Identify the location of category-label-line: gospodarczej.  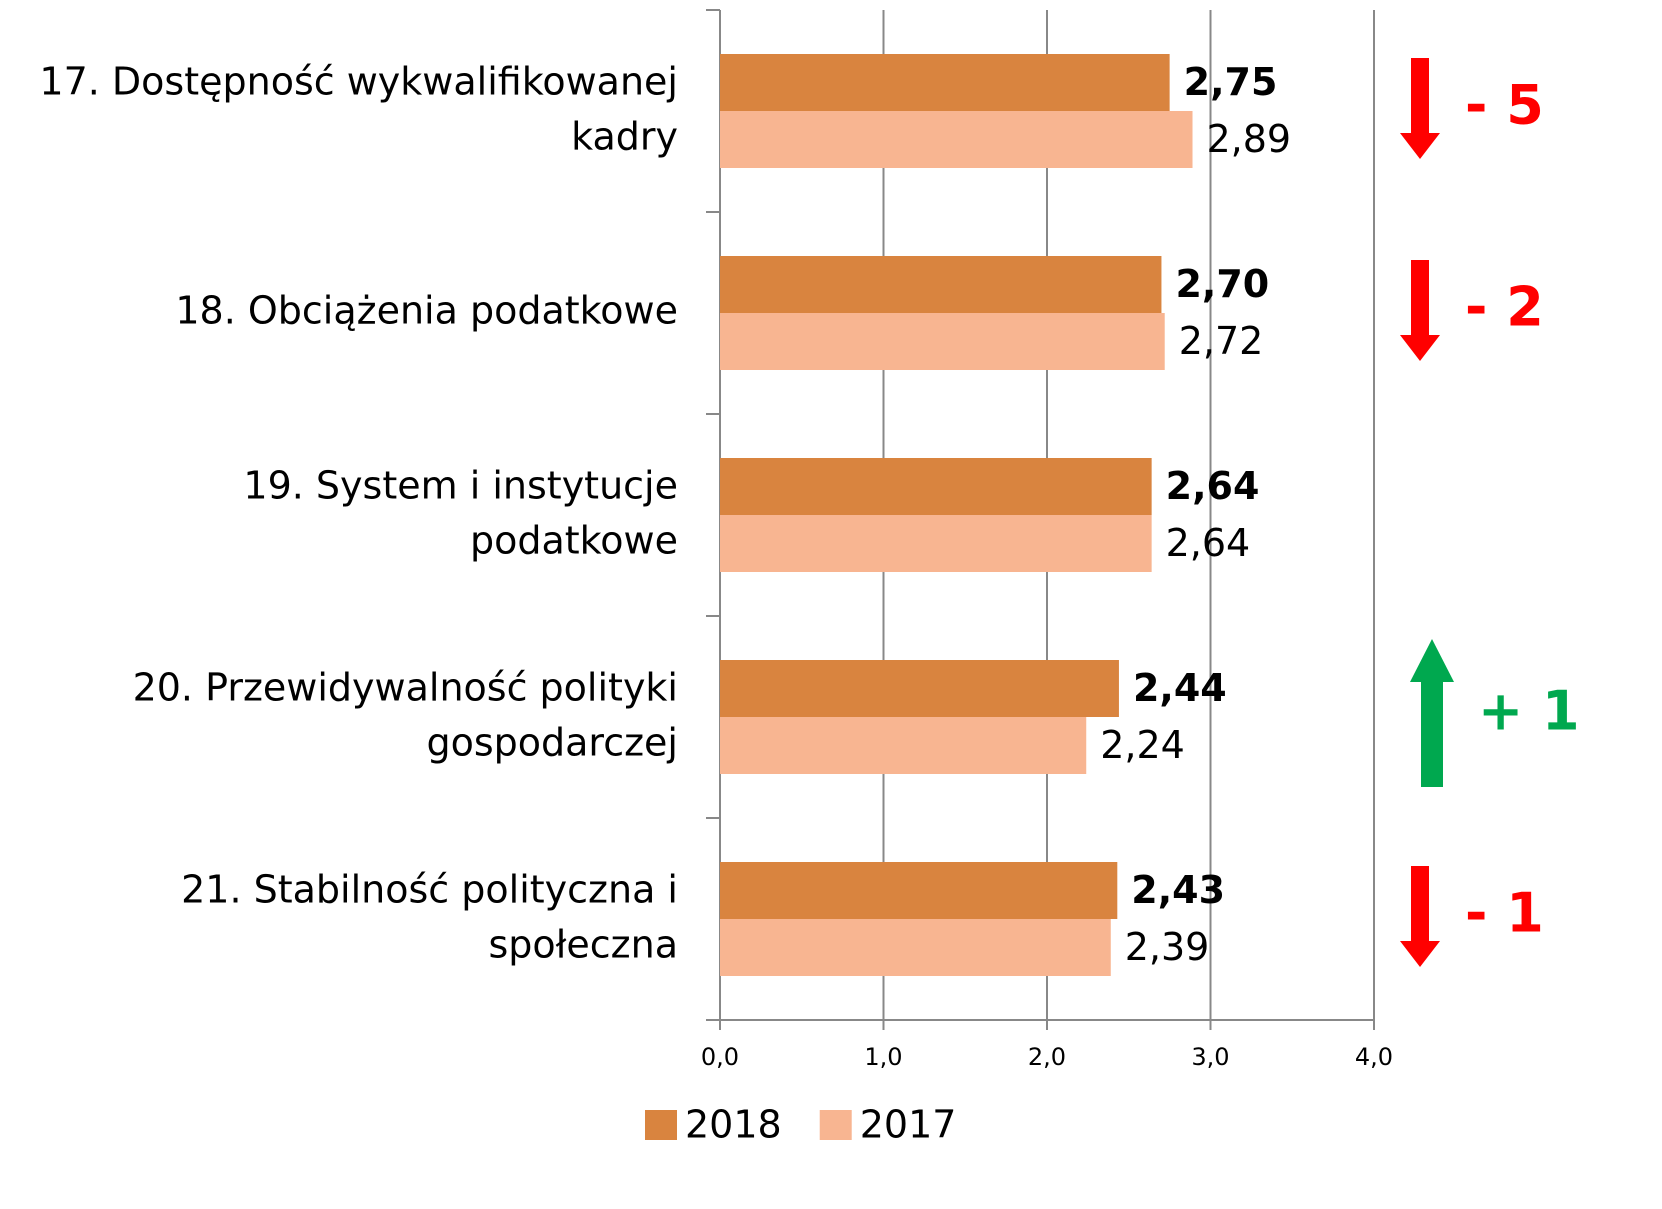
(552, 742).